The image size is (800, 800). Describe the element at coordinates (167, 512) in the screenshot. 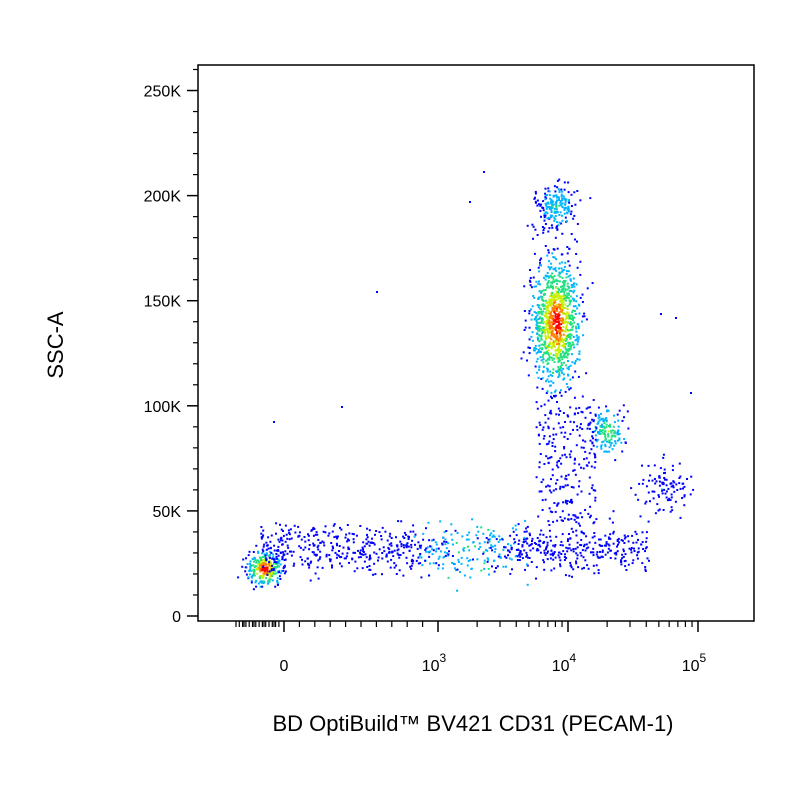

I see `y-tick-label: 50K` at that location.